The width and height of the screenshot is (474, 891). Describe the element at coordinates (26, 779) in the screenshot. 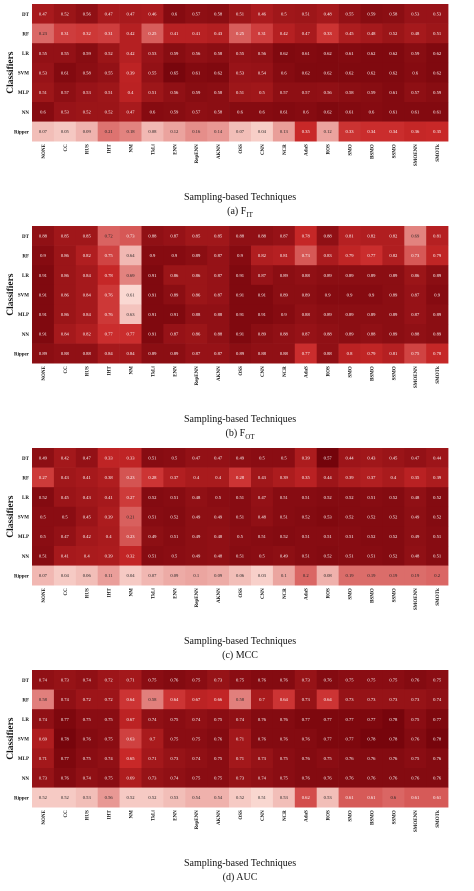

I see `row-tick-label: NN` at that location.